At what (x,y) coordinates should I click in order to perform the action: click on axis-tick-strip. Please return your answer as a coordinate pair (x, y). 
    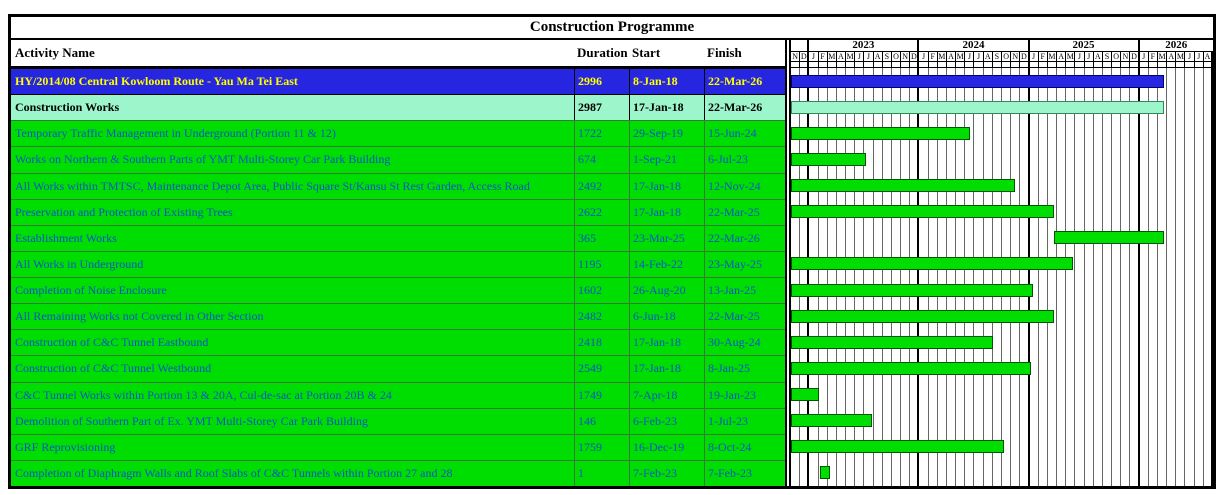
    Looking at the image, I should click on (1002, 65).